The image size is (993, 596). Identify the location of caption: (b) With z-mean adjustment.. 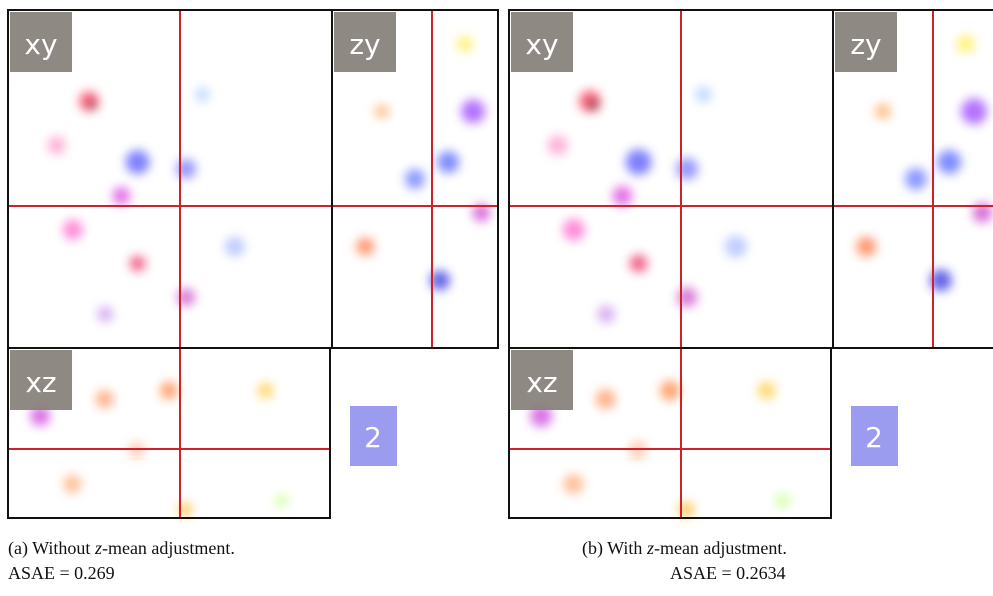
(684, 548).